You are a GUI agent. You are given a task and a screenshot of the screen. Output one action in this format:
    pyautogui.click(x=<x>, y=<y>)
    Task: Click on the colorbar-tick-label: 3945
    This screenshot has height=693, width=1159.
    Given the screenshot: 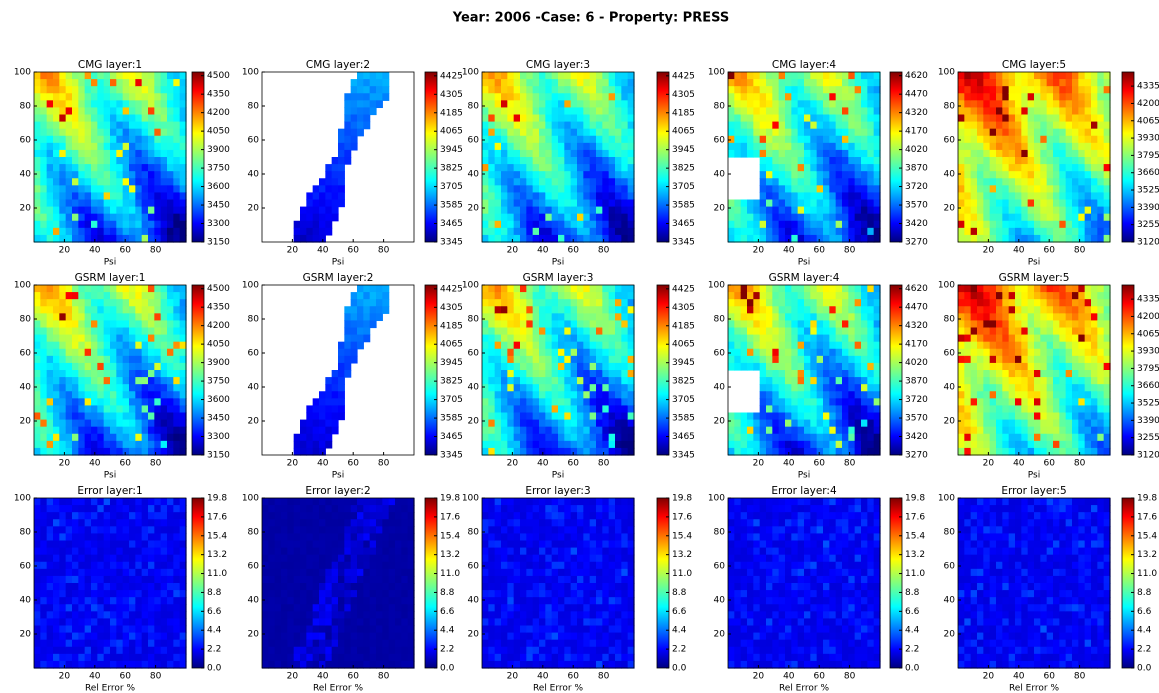 What is the action you would take?
    pyautogui.click(x=451, y=150)
    